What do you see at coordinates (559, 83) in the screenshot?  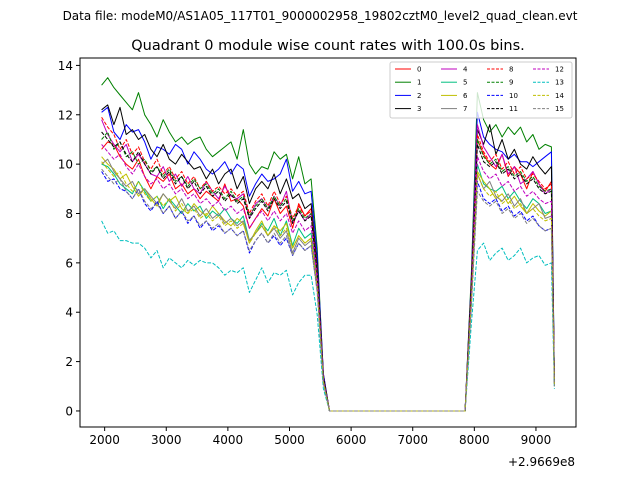 I see `legend-label-13: 13` at bounding box center [559, 83].